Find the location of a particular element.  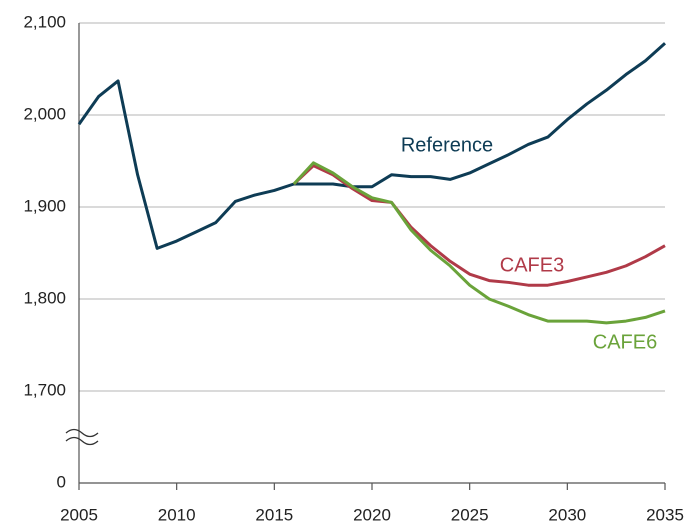

x-tick-label: 2030 is located at coordinates (567, 514).